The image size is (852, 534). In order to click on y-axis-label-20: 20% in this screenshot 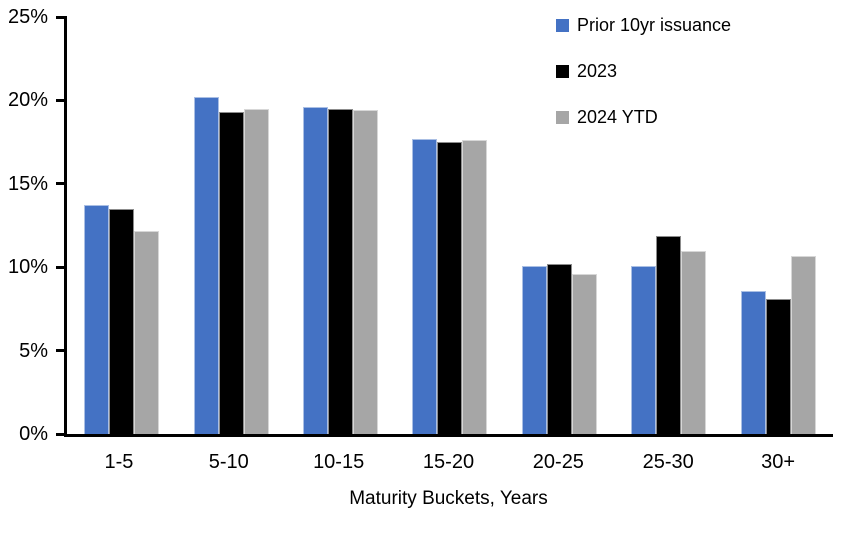, I will do `click(27, 100)`.